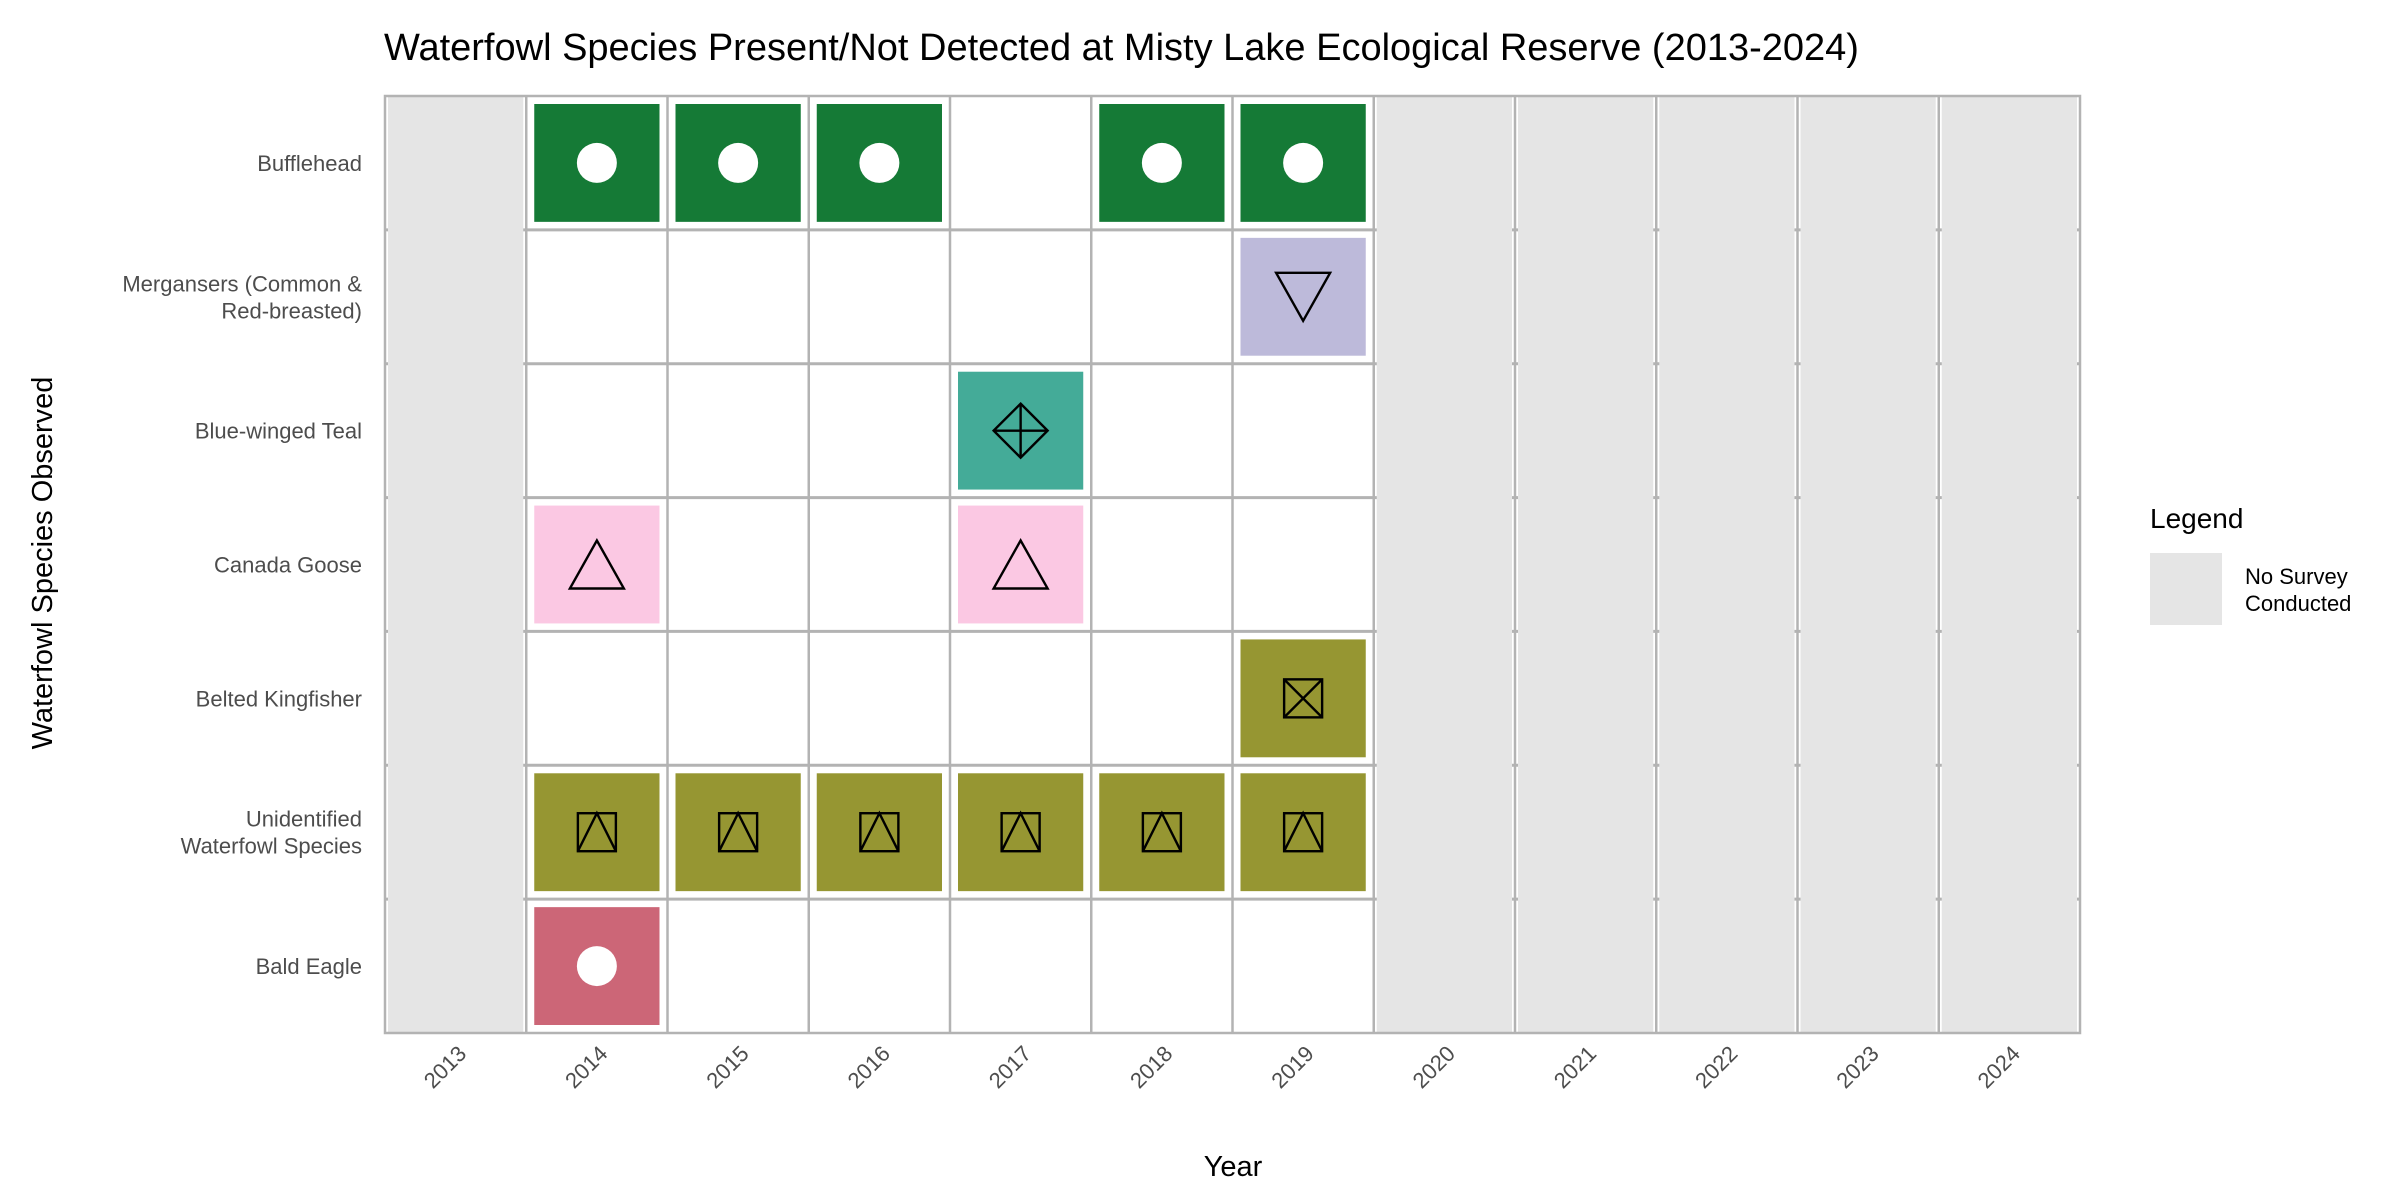 This screenshot has width=2400, height=1200. What do you see at coordinates (1233, 1167) in the screenshot?
I see `x-axis-title: Year` at bounding box center [1233, 1167].